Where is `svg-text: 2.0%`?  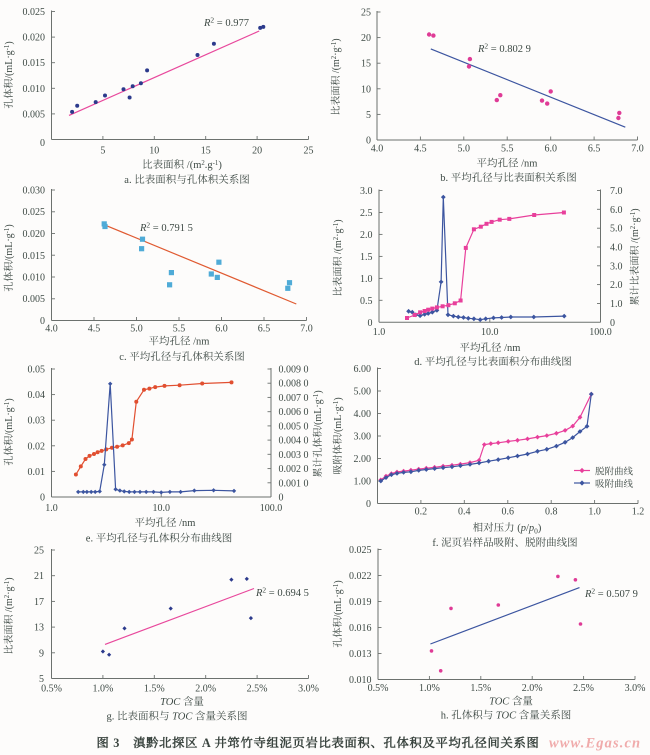 svg-text: 2.0% is located at coordinates (532, 688).